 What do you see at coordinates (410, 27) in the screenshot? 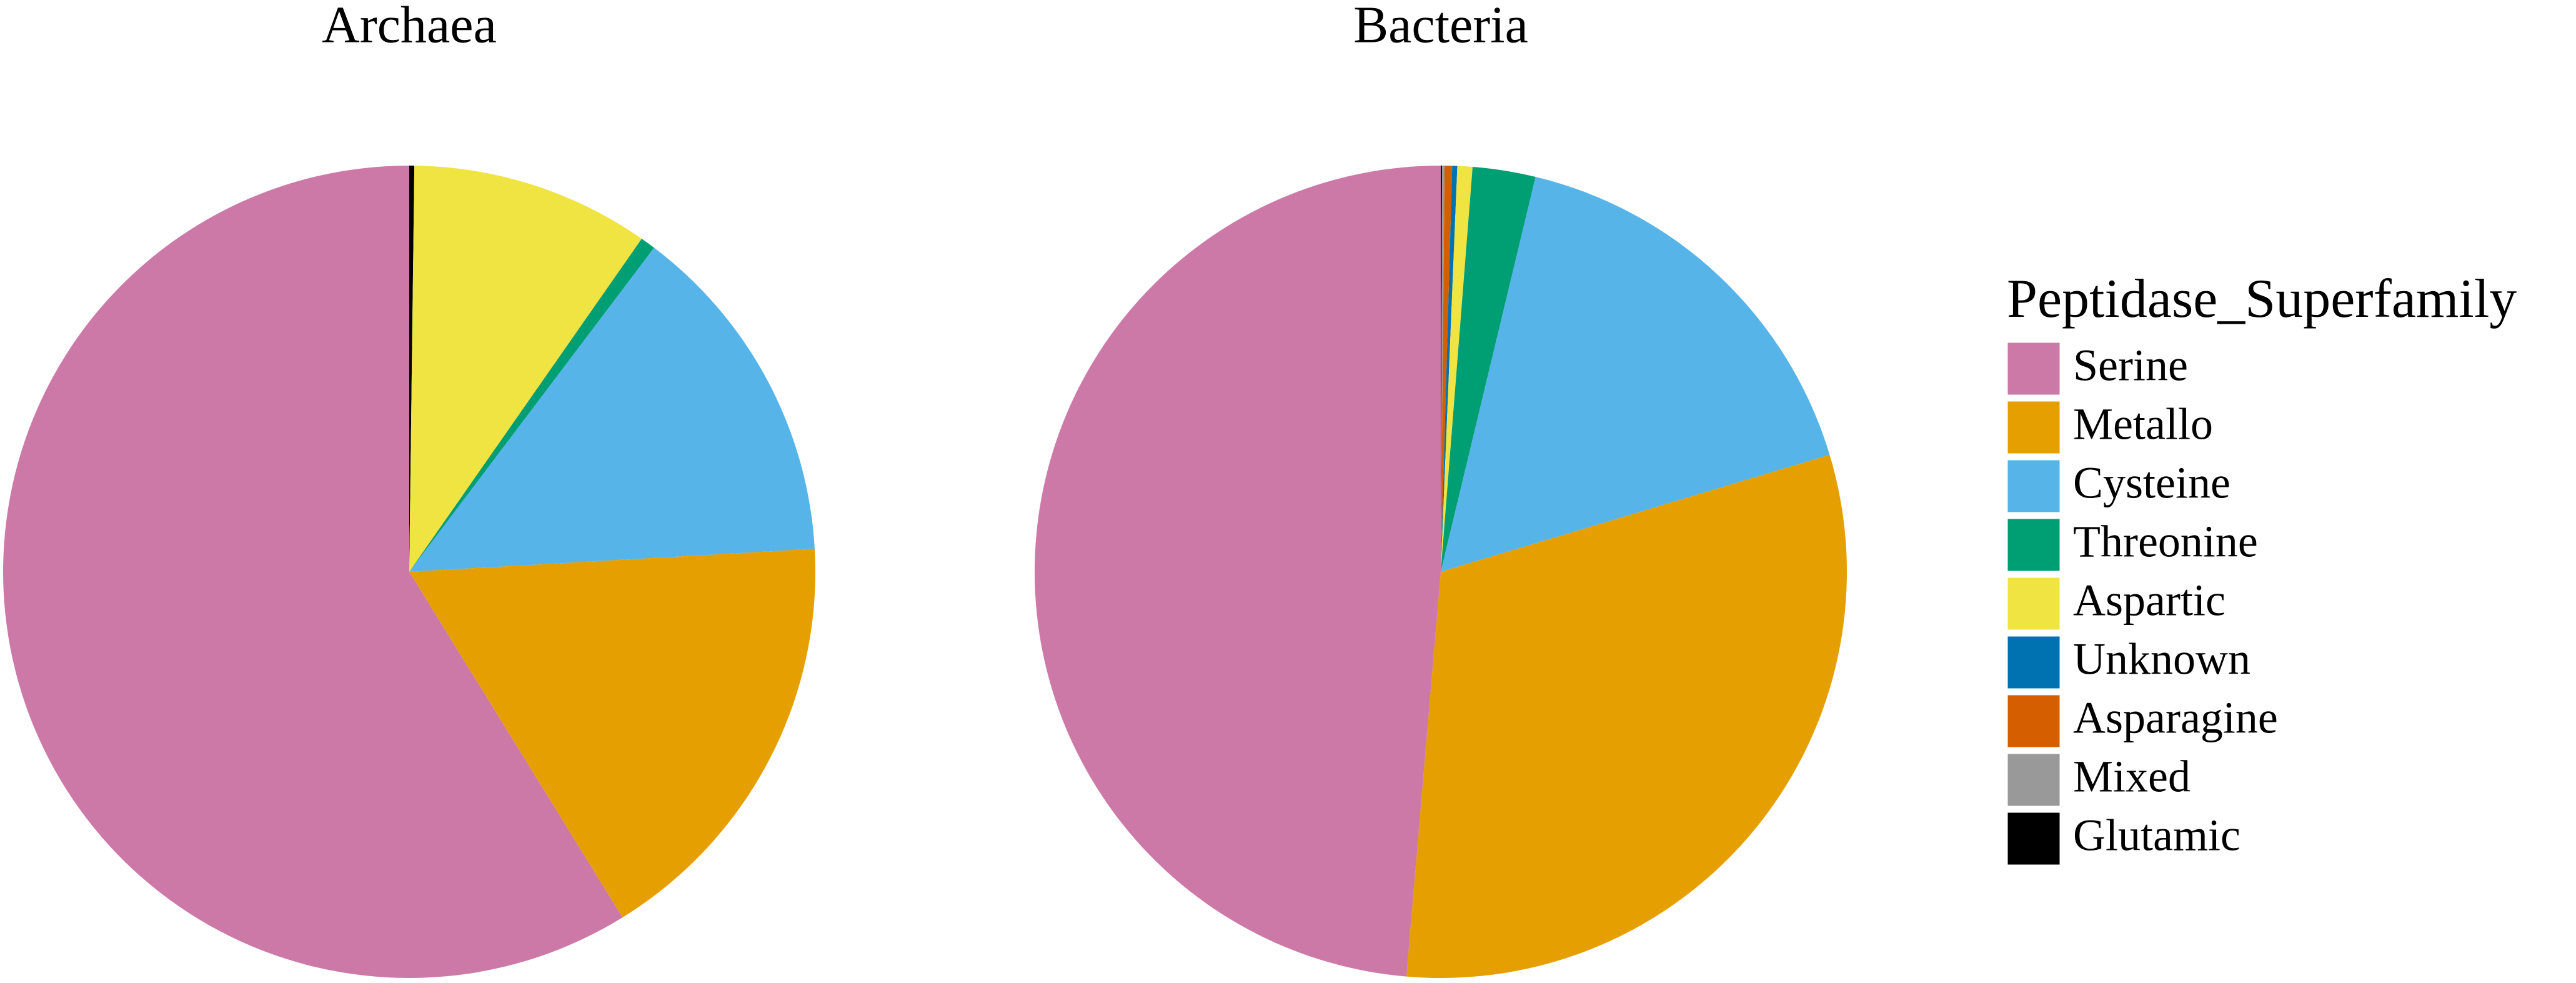
I see `chart-title: Archaea` at bounding box center [410, 27].